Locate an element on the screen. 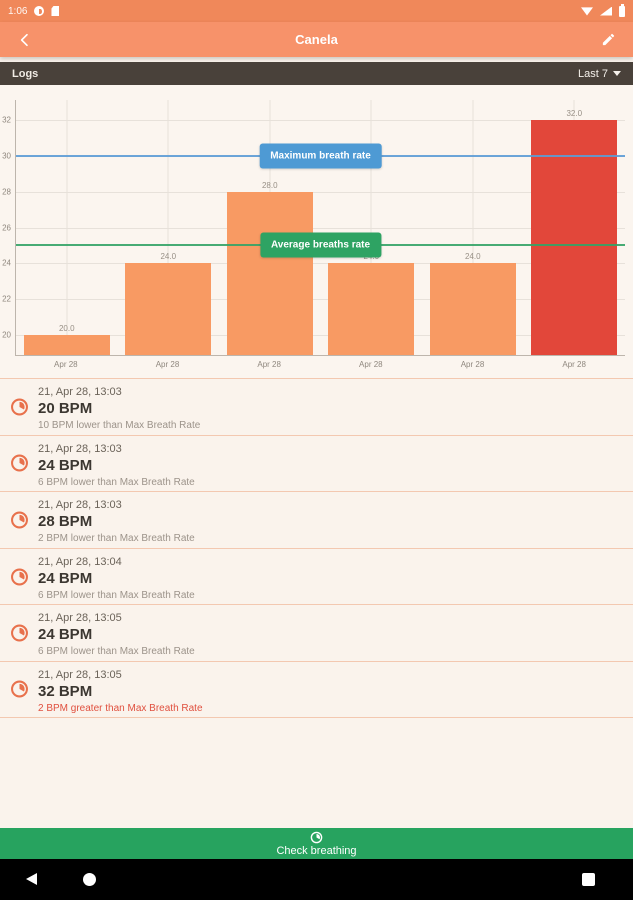 The height and width of the screenshot is (900, 633). bar-value-label: 28.0 is located at coordinates (269, 185).